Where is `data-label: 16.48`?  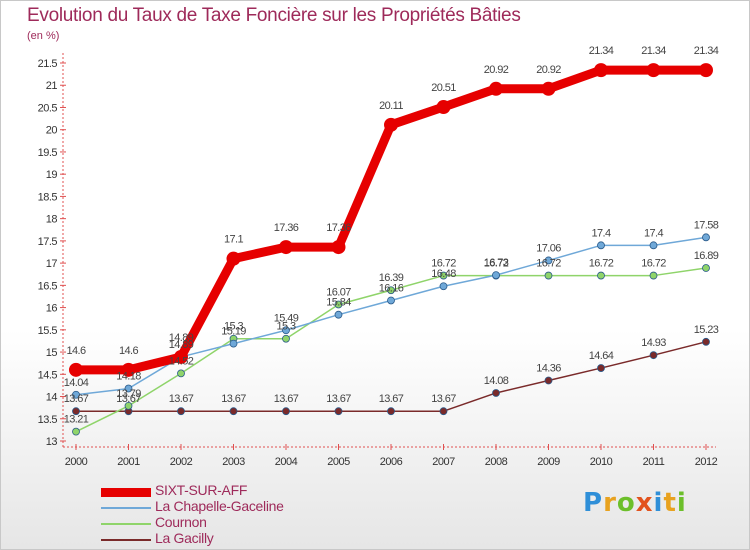 data-label: 16.48 is located at coordinates (443, 274).